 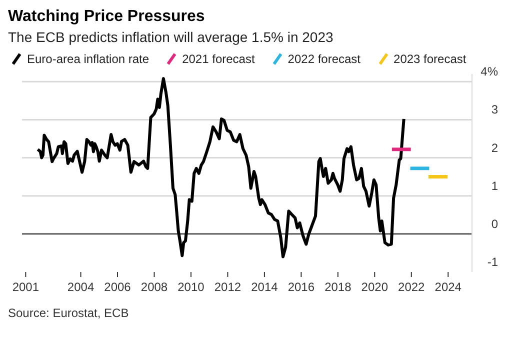 I want to click on x-tick-label: 2014, so click(x=264, y=287).